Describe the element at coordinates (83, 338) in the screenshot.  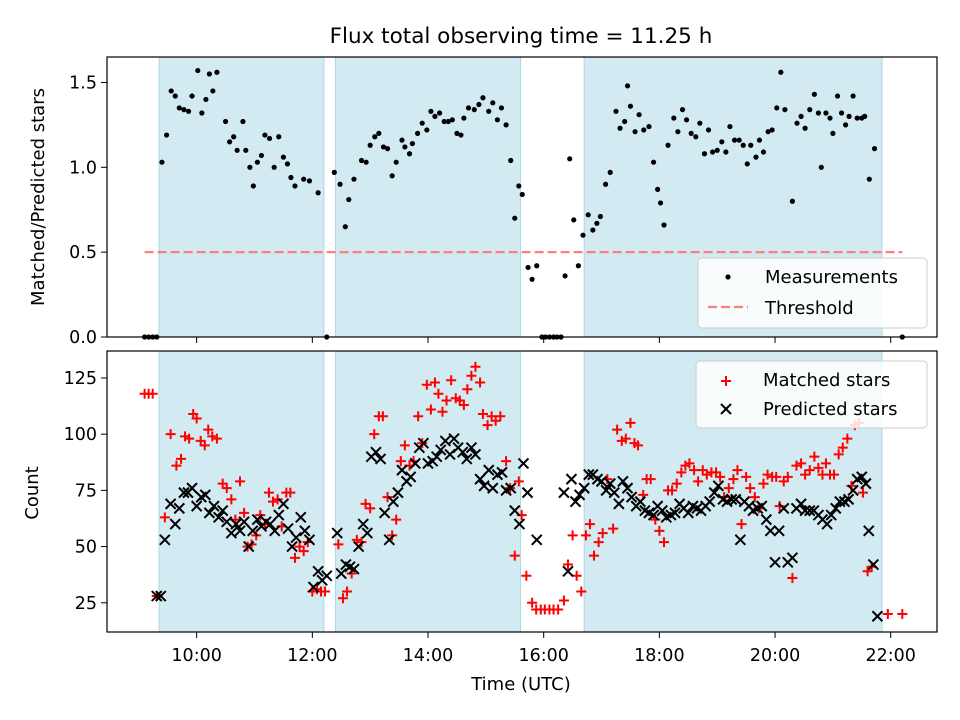
I see `y-tick-label: 0.0` at that location.